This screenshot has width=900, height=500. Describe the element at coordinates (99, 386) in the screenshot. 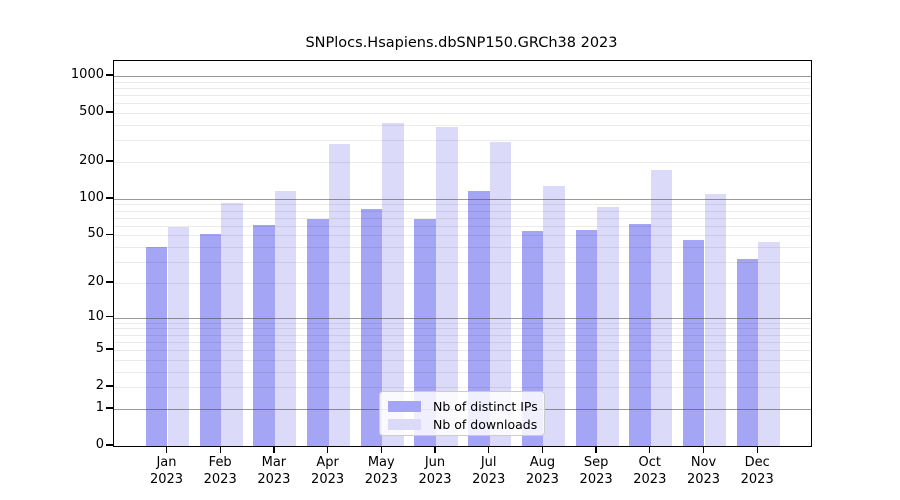

I see `y-tick-label-2: 2` at that location.